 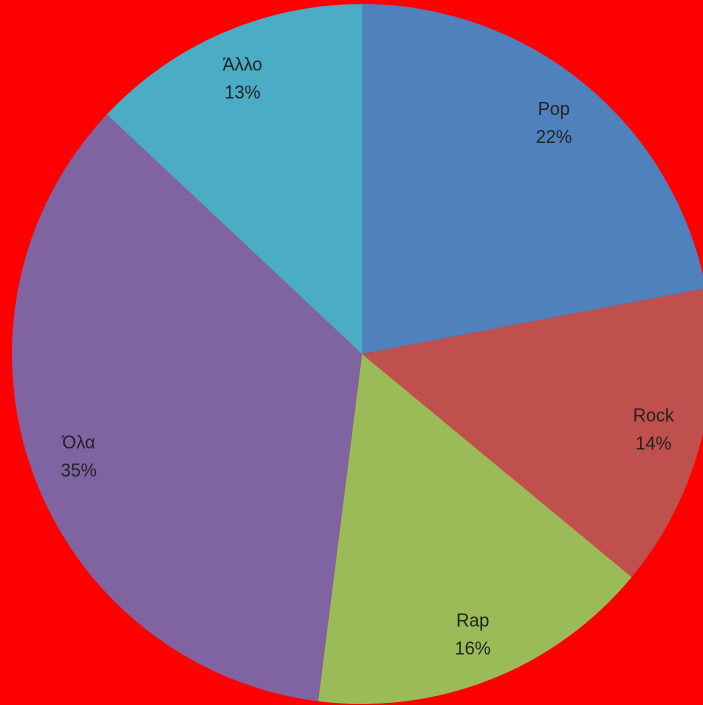 I want to click on slice-category-label: Rock, so click(x=654, y=416).